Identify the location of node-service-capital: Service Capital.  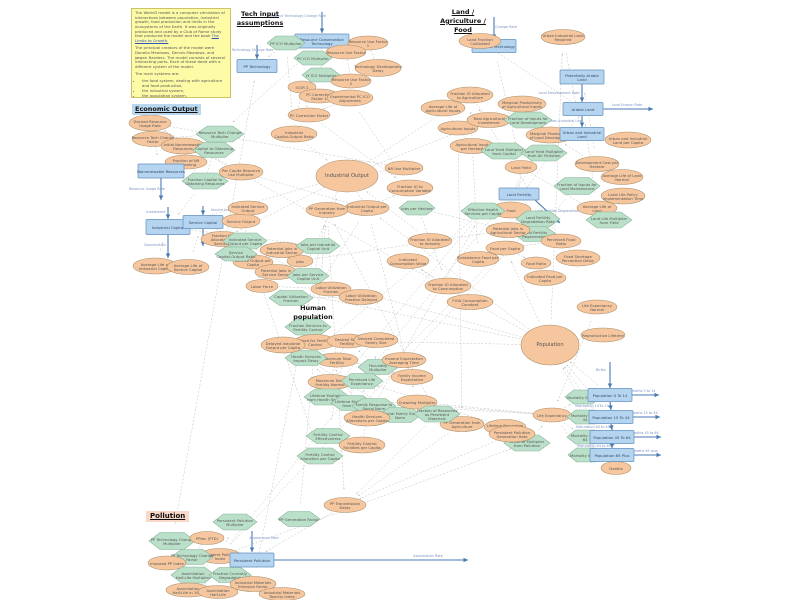
(203, 222).